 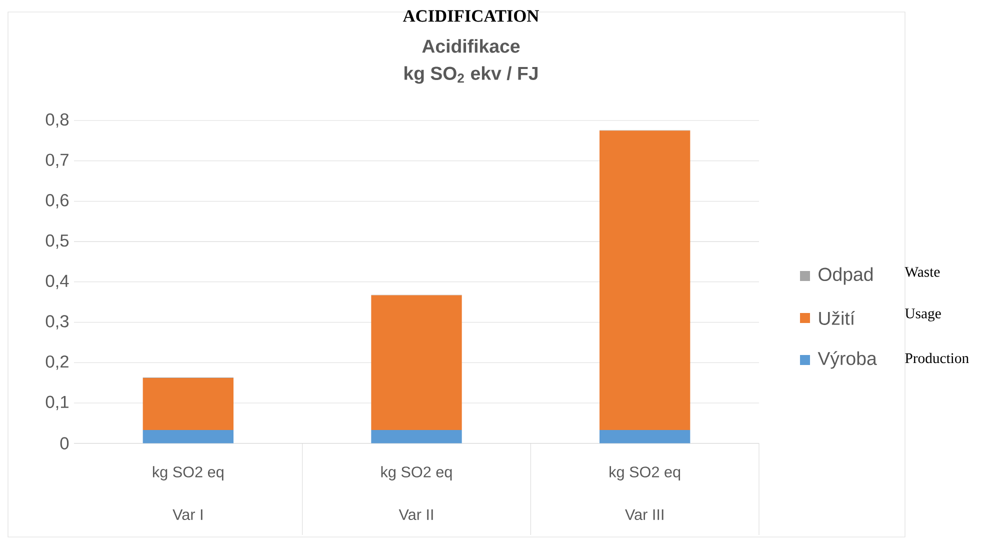 I want to click on chart-title: ACIDIFICATION, so click(x=470, y=16).